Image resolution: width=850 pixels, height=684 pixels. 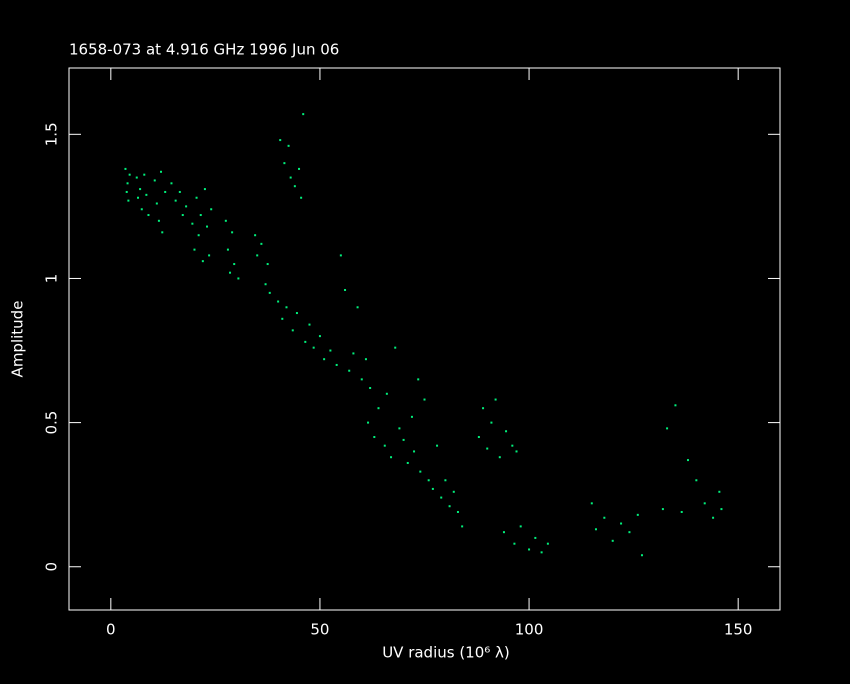 I want to click on y-tick-label: 0.5, so click(x=52, y=423).